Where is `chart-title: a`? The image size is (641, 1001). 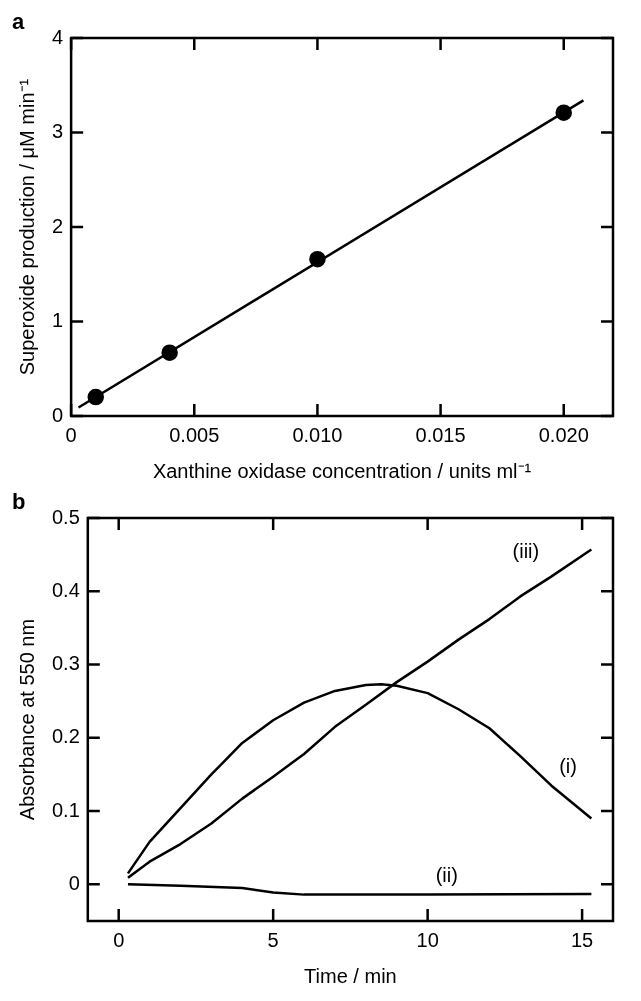
chart-title: a is located at coordinates (18, 22).